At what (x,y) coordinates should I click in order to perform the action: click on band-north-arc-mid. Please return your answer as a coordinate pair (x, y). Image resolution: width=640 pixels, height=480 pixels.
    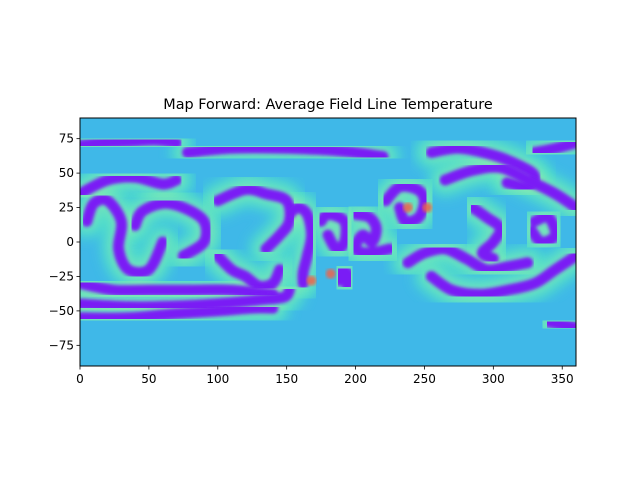
    Looking at the image, I should click on (285, 152).